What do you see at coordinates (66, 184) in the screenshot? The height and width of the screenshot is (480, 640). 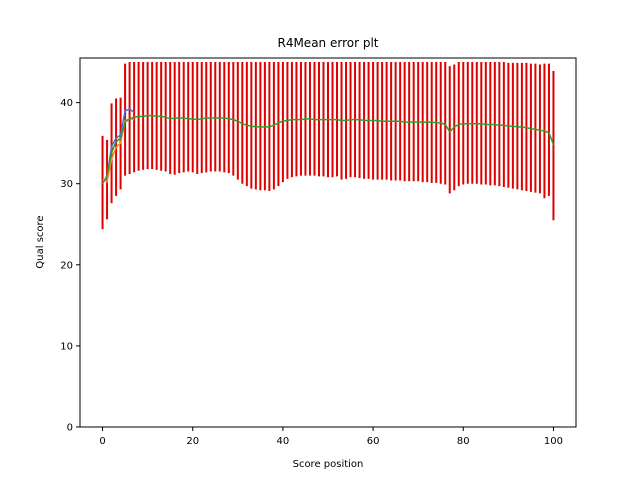 I see `y-tick-label: 30` at bounding box center [66, 184].